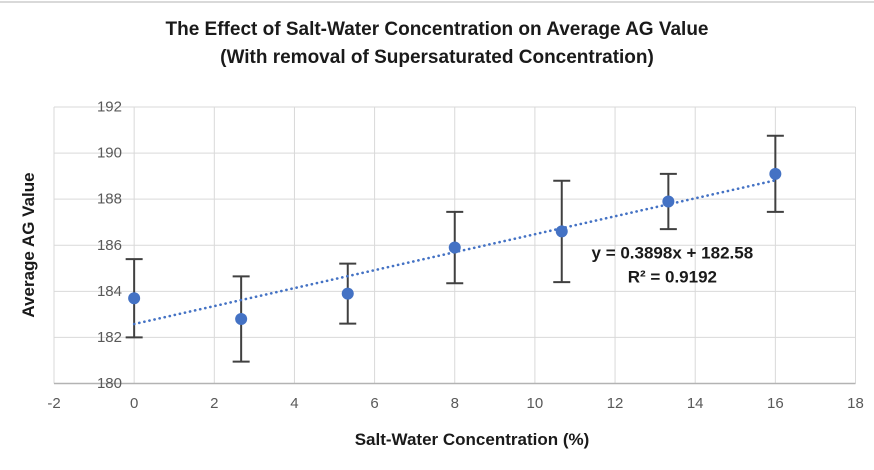 This screenshot has width=874, height=470. Describe the element at coordinates (673, 253) in the screenshot. I see `trendline-equation: y = 0.3898x + 182.58` at that location.